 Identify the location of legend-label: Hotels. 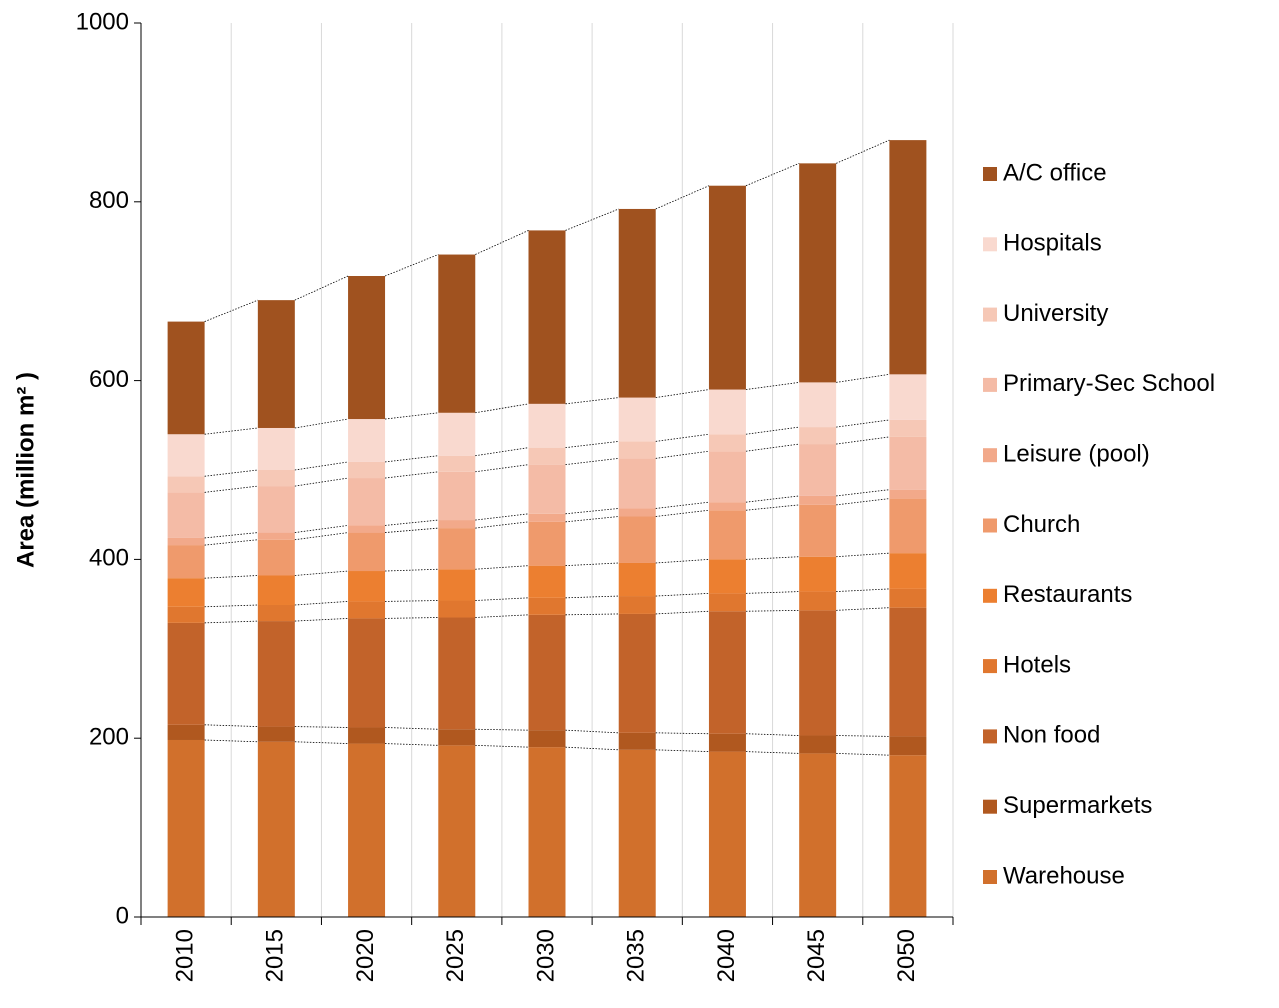
(1037, 664).